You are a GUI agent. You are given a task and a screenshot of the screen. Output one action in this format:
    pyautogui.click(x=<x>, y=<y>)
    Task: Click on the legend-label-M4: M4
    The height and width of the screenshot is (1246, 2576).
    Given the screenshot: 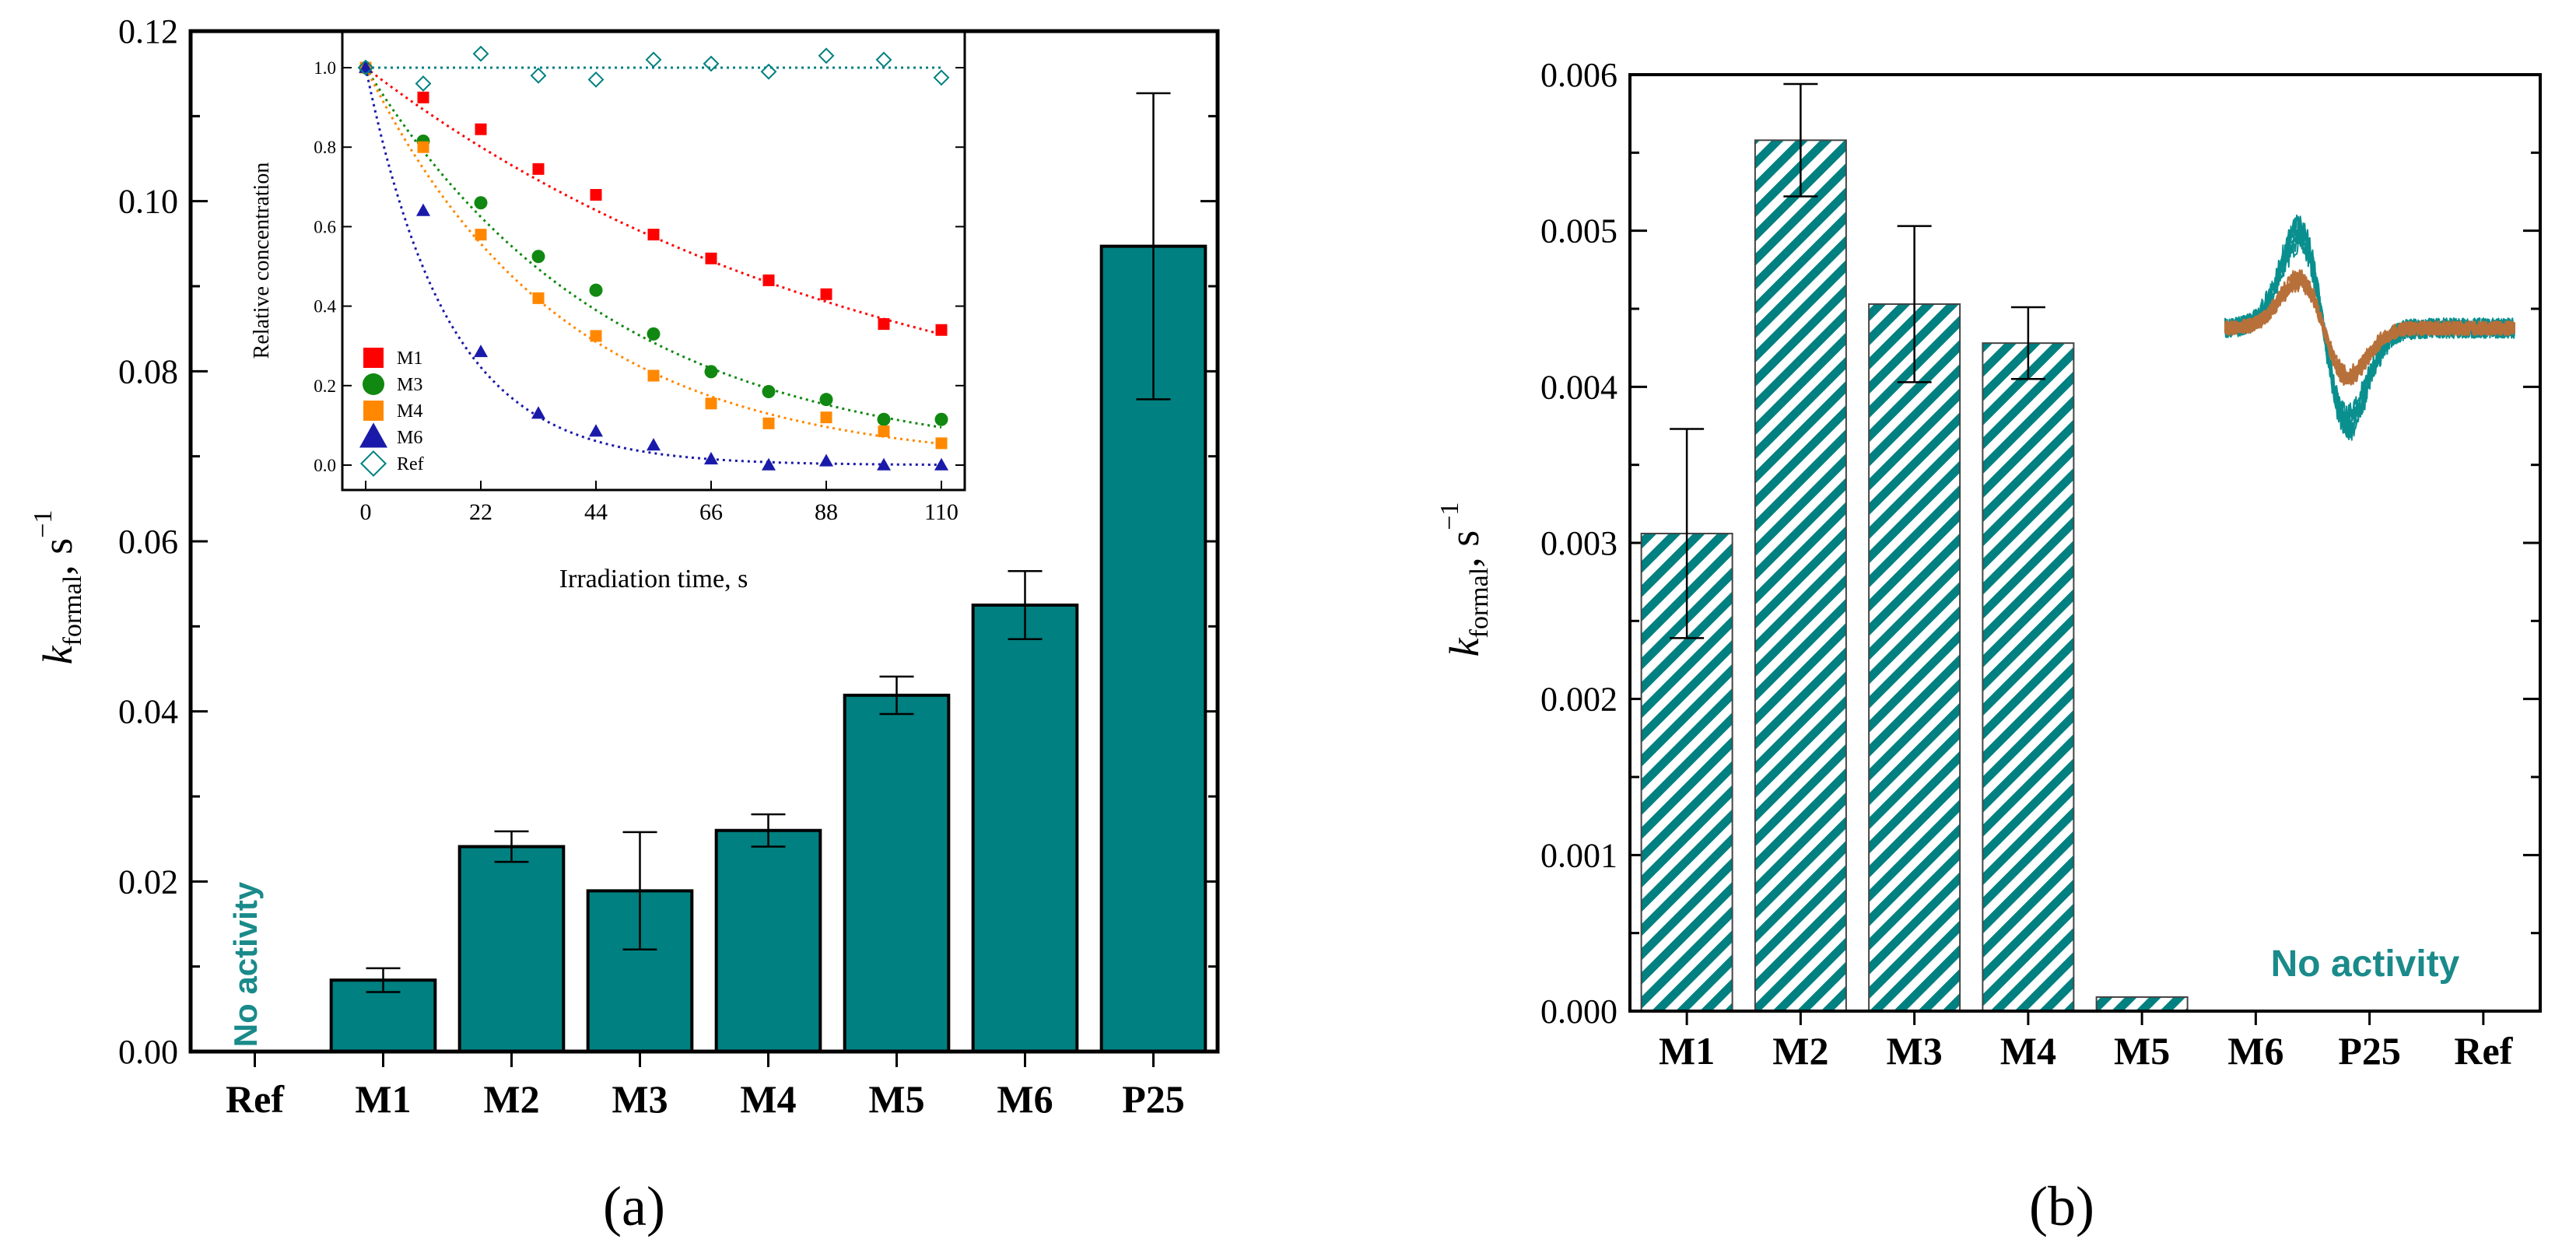 What is the action you would take?
    pyautogui.click(x=409, y=411)
    